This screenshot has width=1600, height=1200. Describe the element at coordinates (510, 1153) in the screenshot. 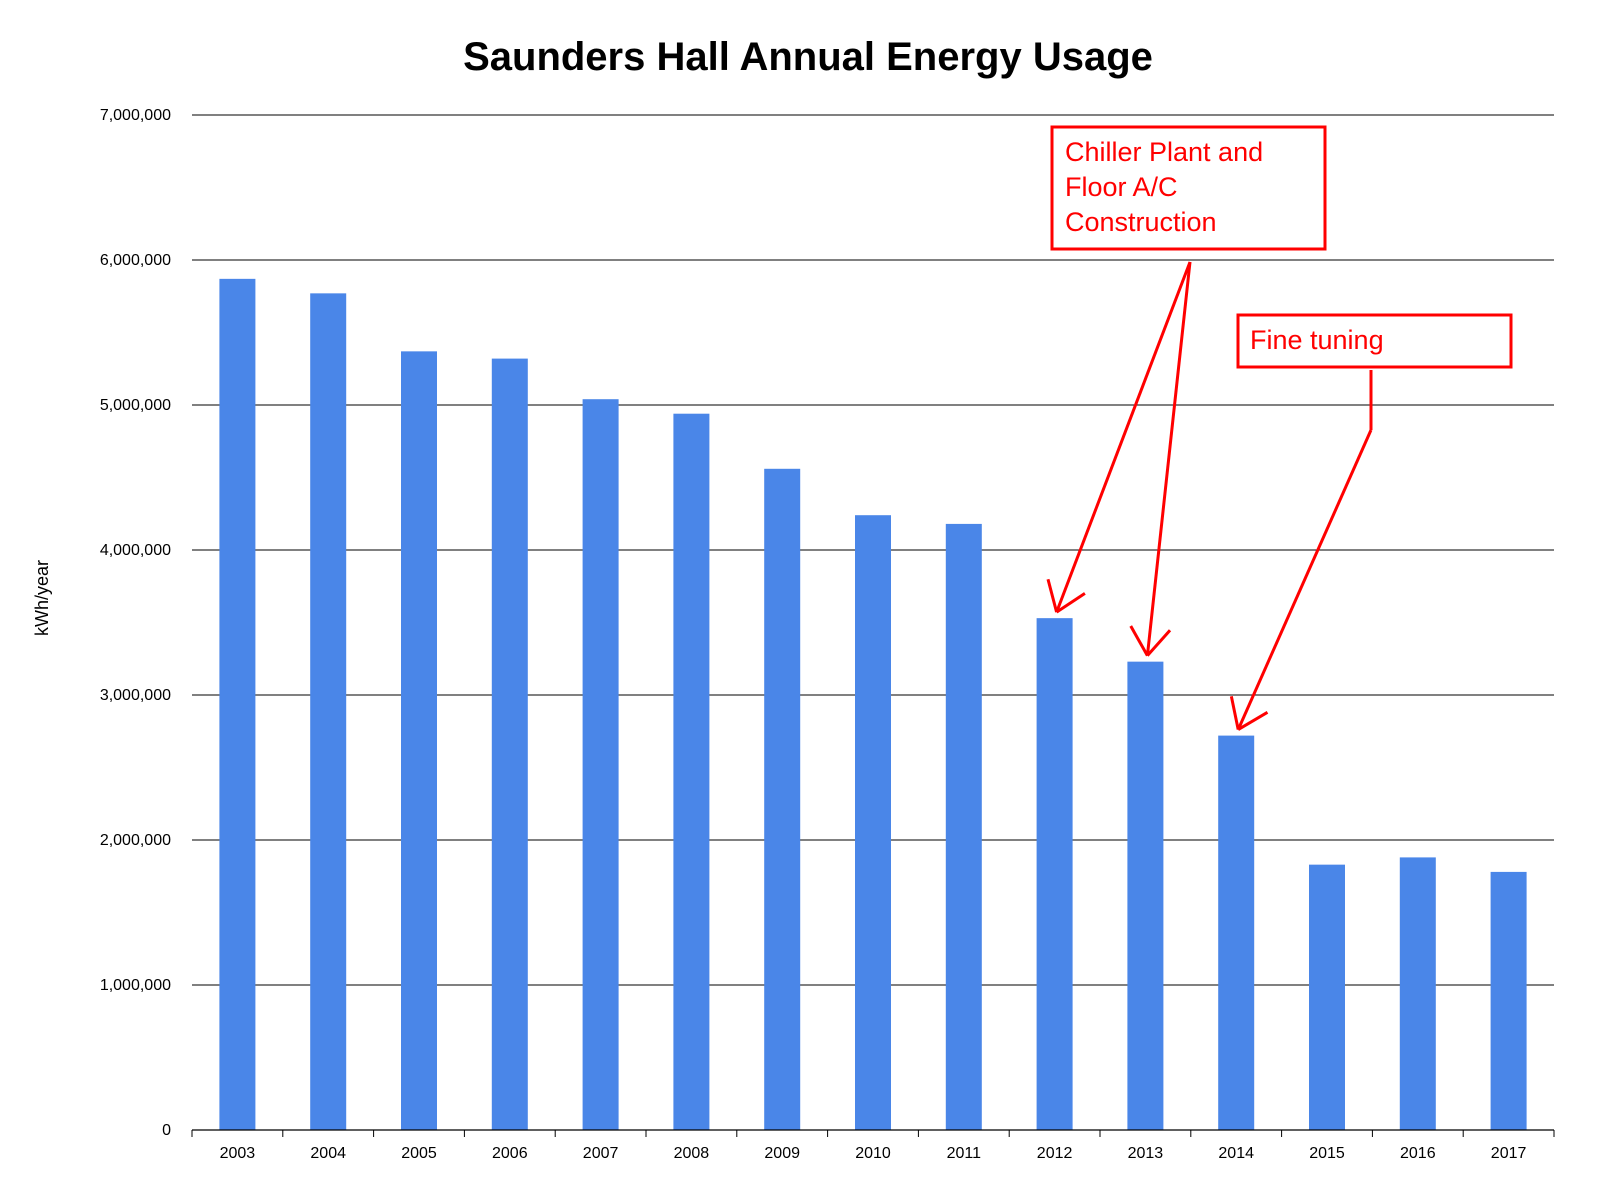

I see `x-tick-label: 2006` at that location.